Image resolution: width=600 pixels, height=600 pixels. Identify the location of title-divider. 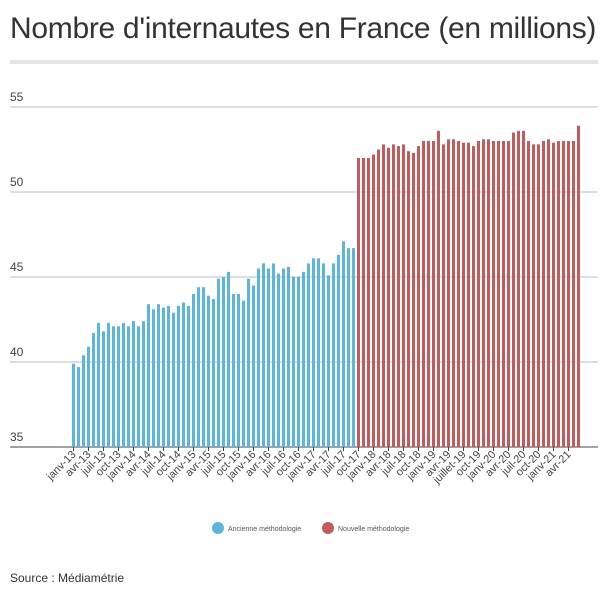
(304, 62).